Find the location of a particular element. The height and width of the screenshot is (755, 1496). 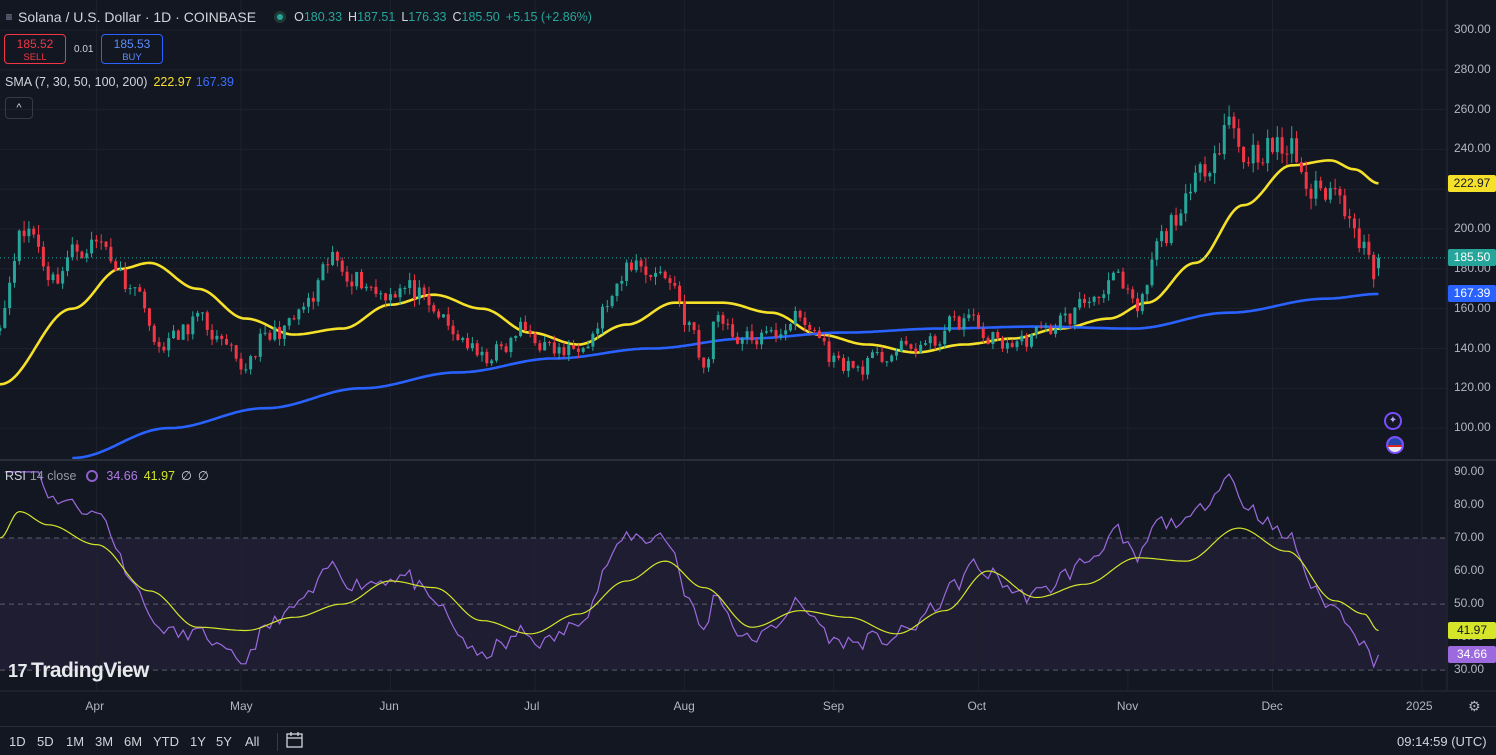

sma-value-2: 167.39 is located at coordinates (214, 82).